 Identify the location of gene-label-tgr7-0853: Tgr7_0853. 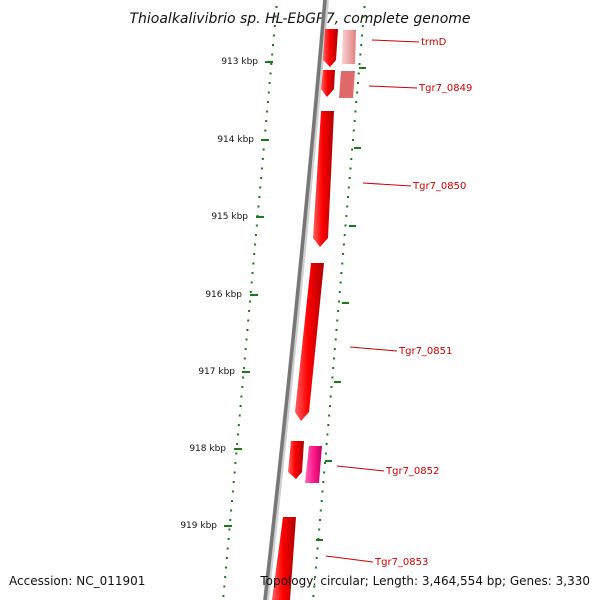
(401, 562).